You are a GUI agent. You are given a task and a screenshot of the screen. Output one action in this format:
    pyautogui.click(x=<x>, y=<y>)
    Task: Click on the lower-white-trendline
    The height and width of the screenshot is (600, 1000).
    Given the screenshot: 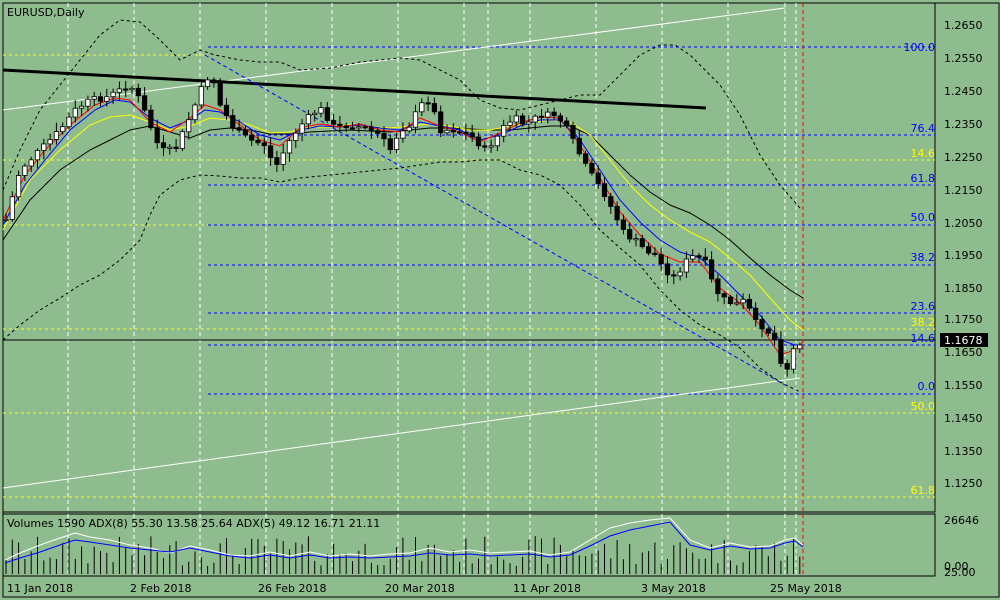 What is the action you would take?
    pyautogui.click(x=401, y=433)
    